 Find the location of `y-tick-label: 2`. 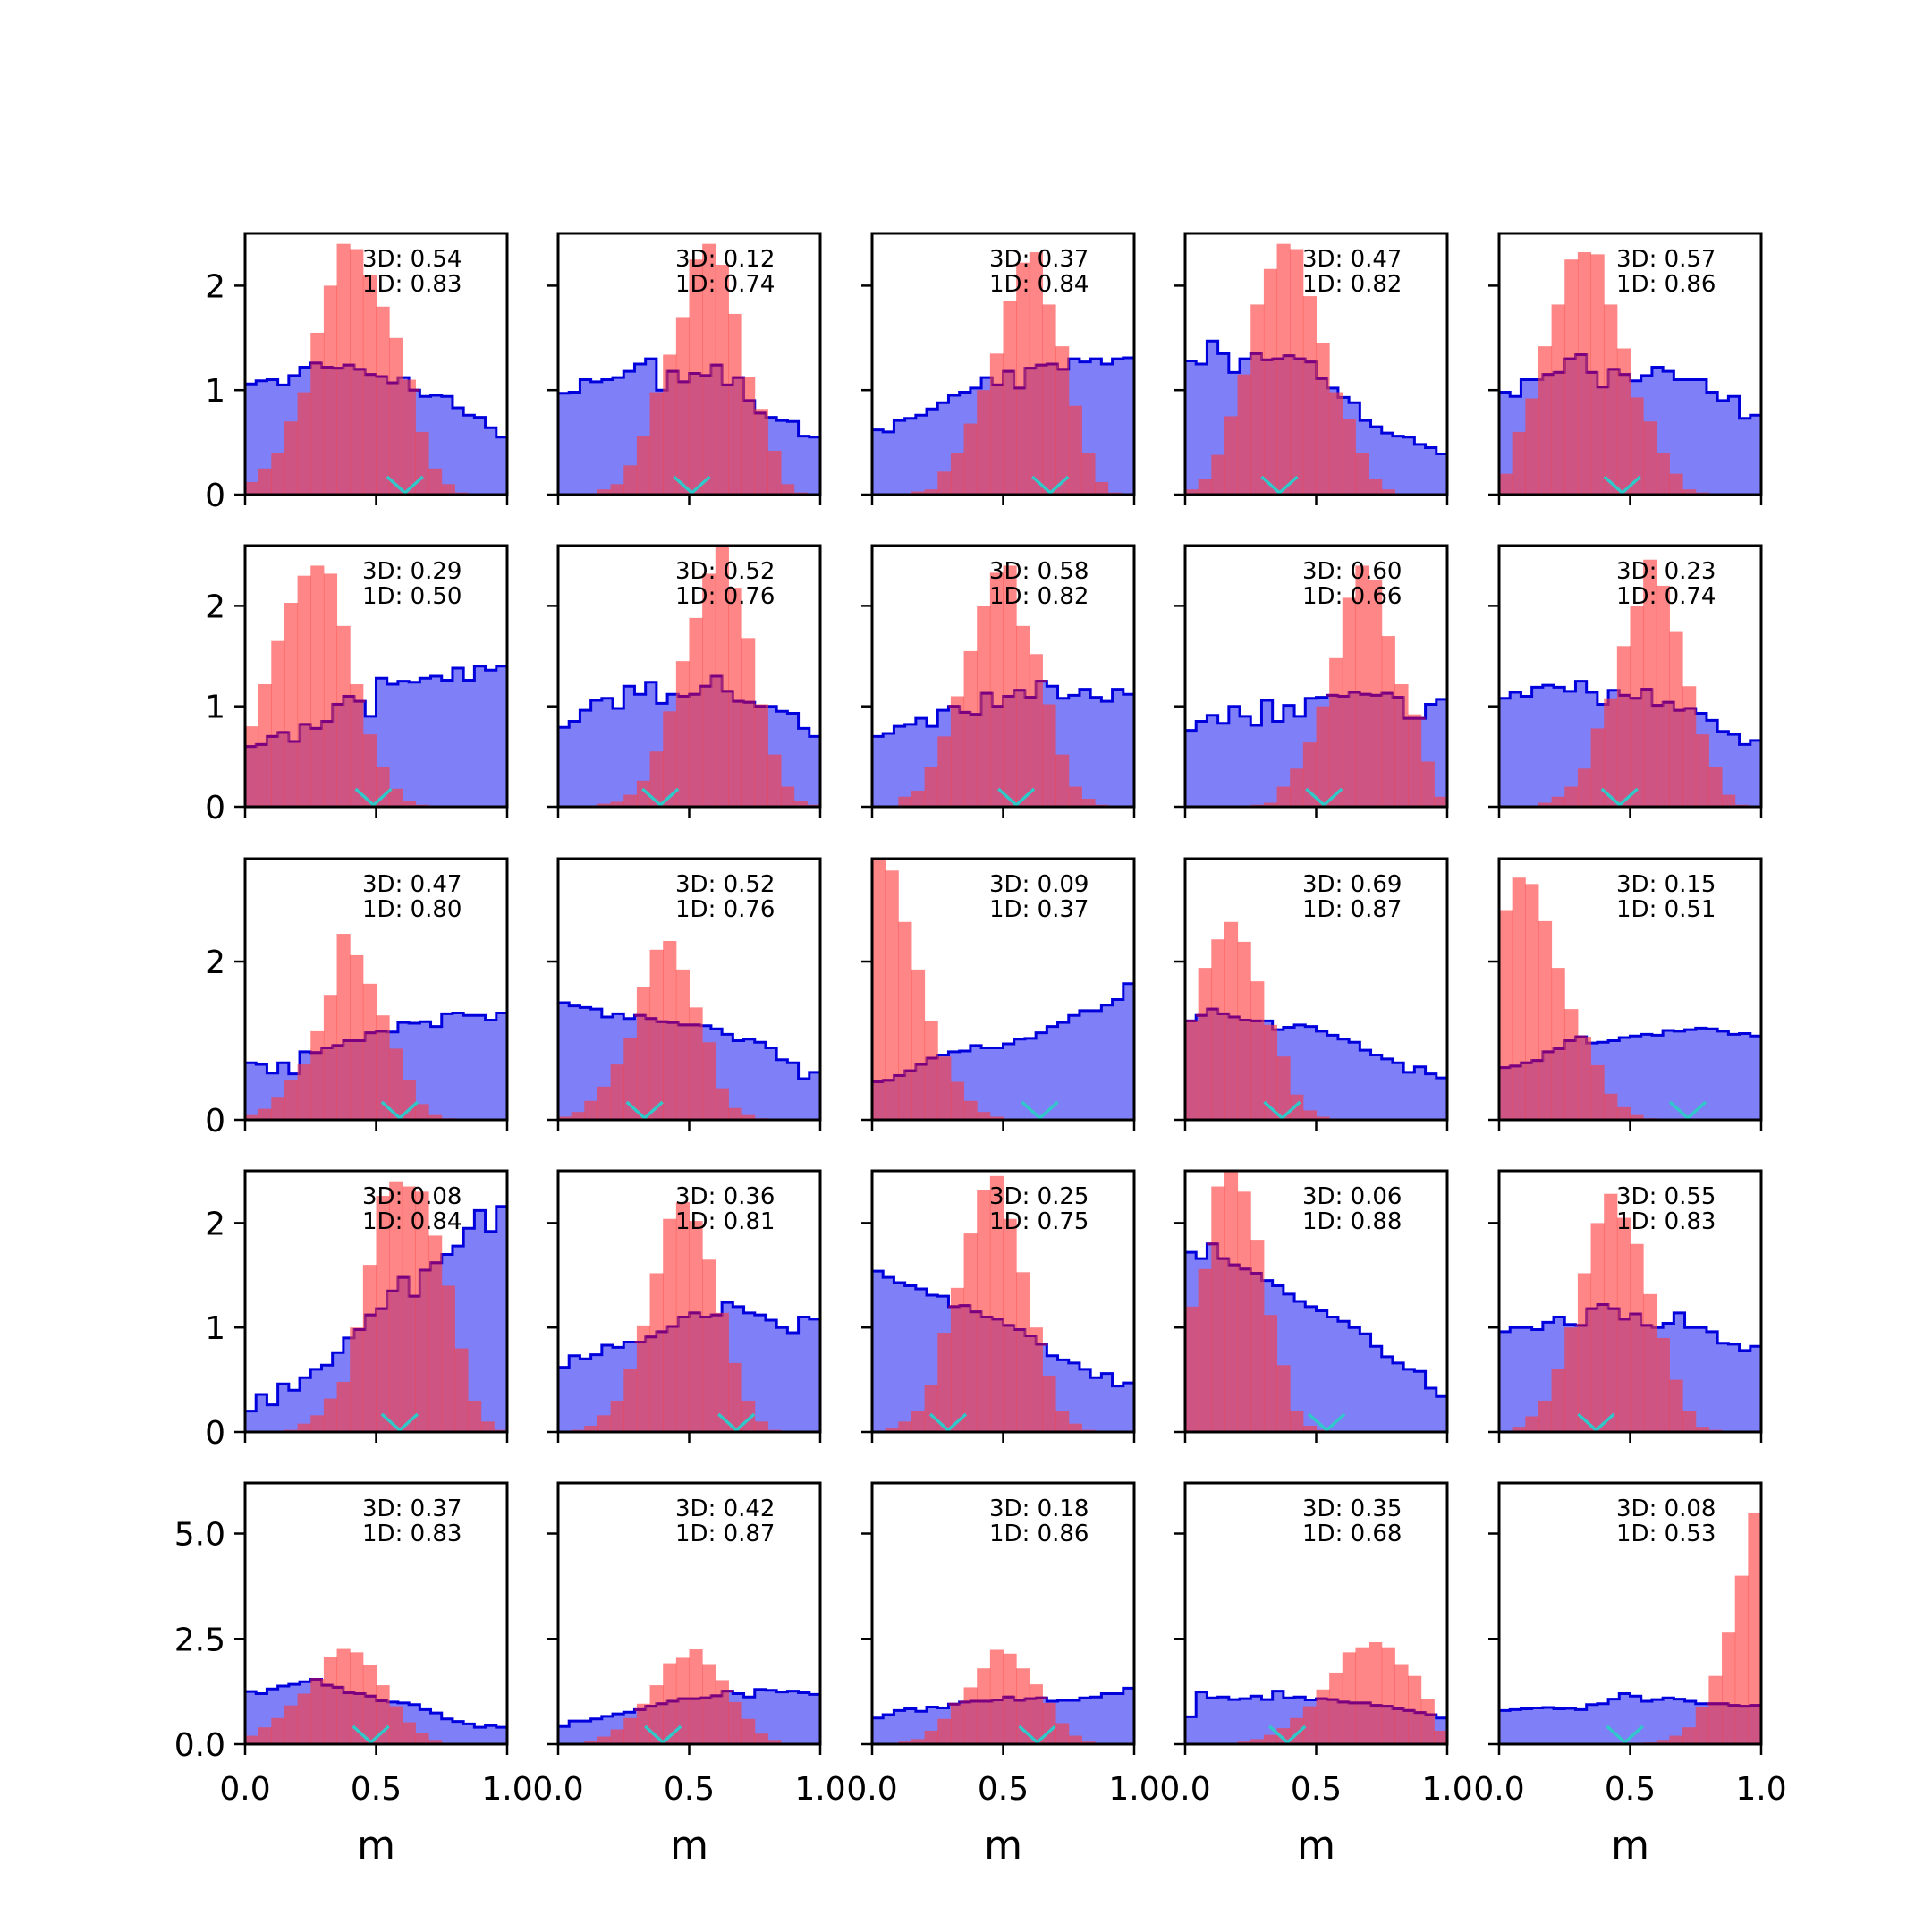

y-tick-label: 2 is located at coordinates (215, 963).